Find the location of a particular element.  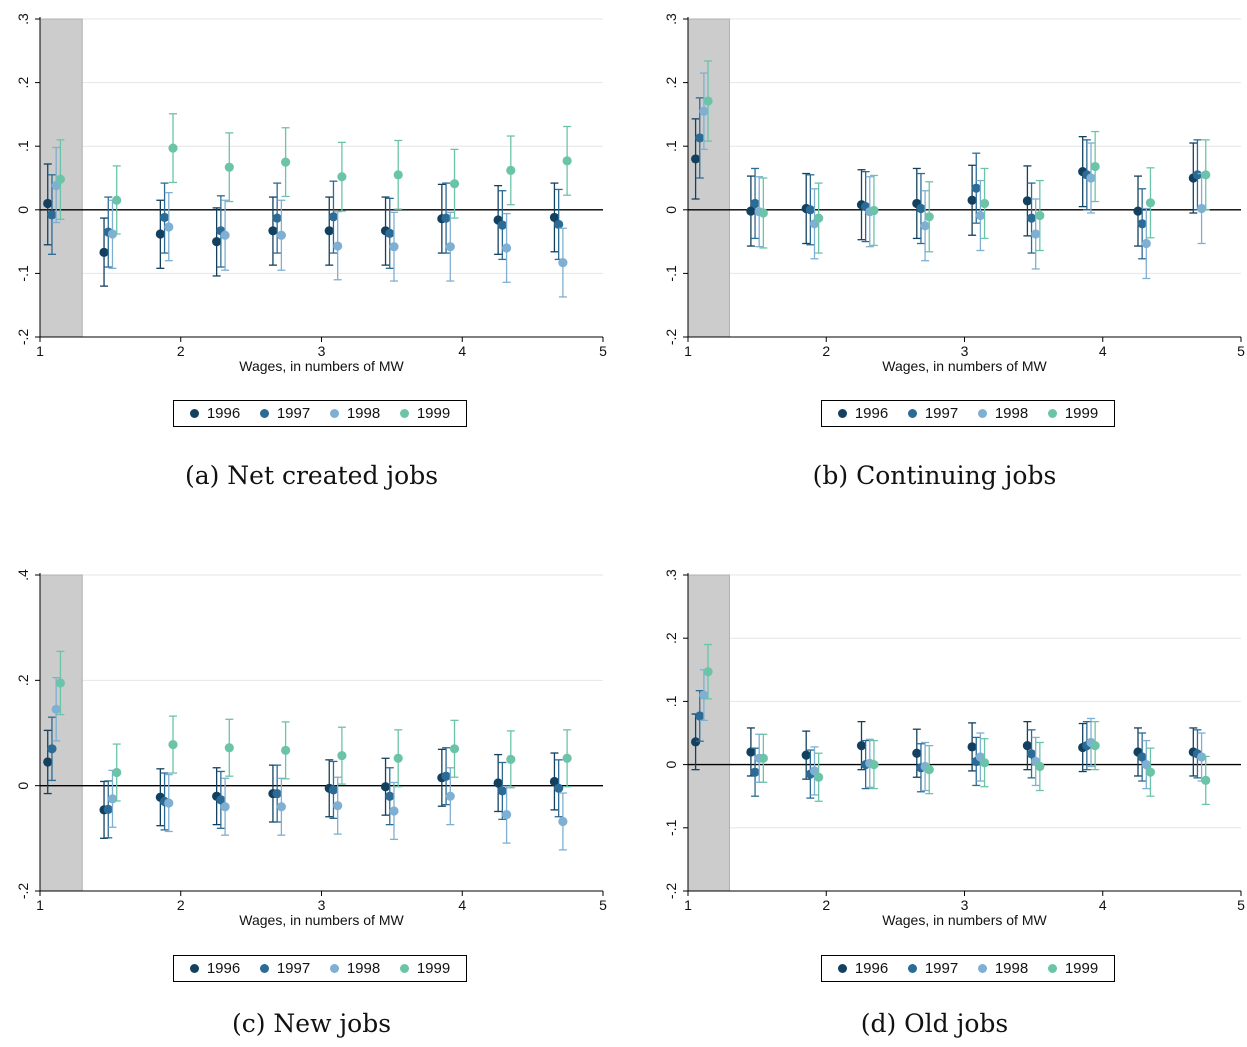

shaded-region is located at coordinates (708, 733).